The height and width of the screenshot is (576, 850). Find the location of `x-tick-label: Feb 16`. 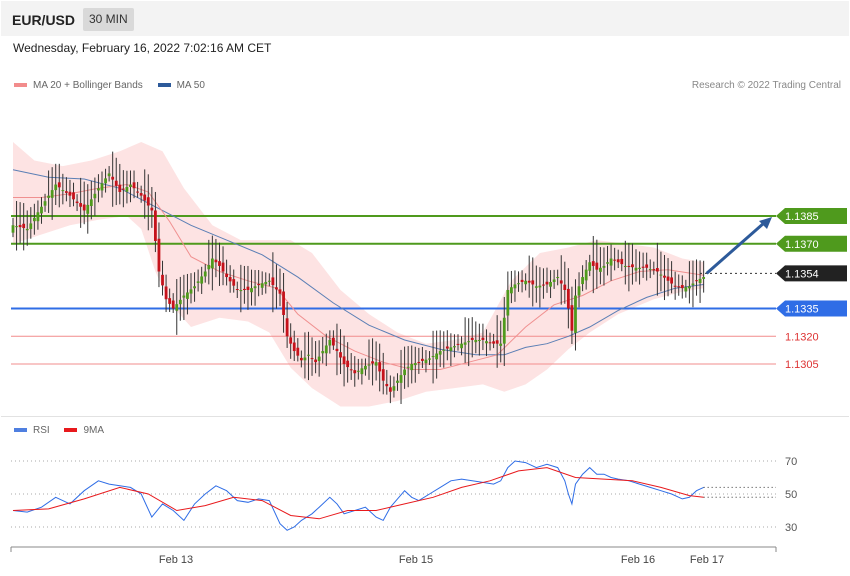

x-tick-label: Feb 16 is located at coordinates (638, 560).